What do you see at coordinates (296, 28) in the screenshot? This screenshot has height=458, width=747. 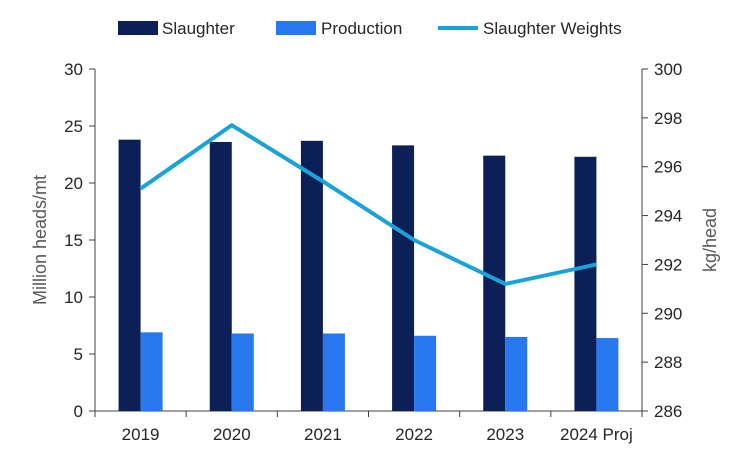 I see `legend-swatch-production` at bounding box center [296, 28].